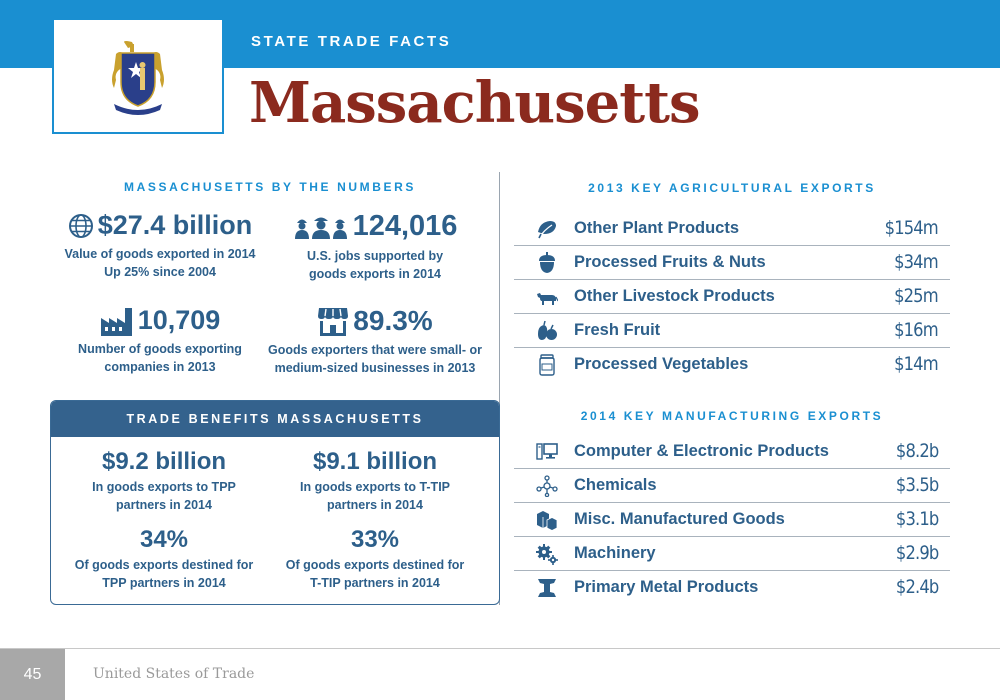 The image size is (1000, 700). I want to click on item-value: $2.9b, so click(917, 553).